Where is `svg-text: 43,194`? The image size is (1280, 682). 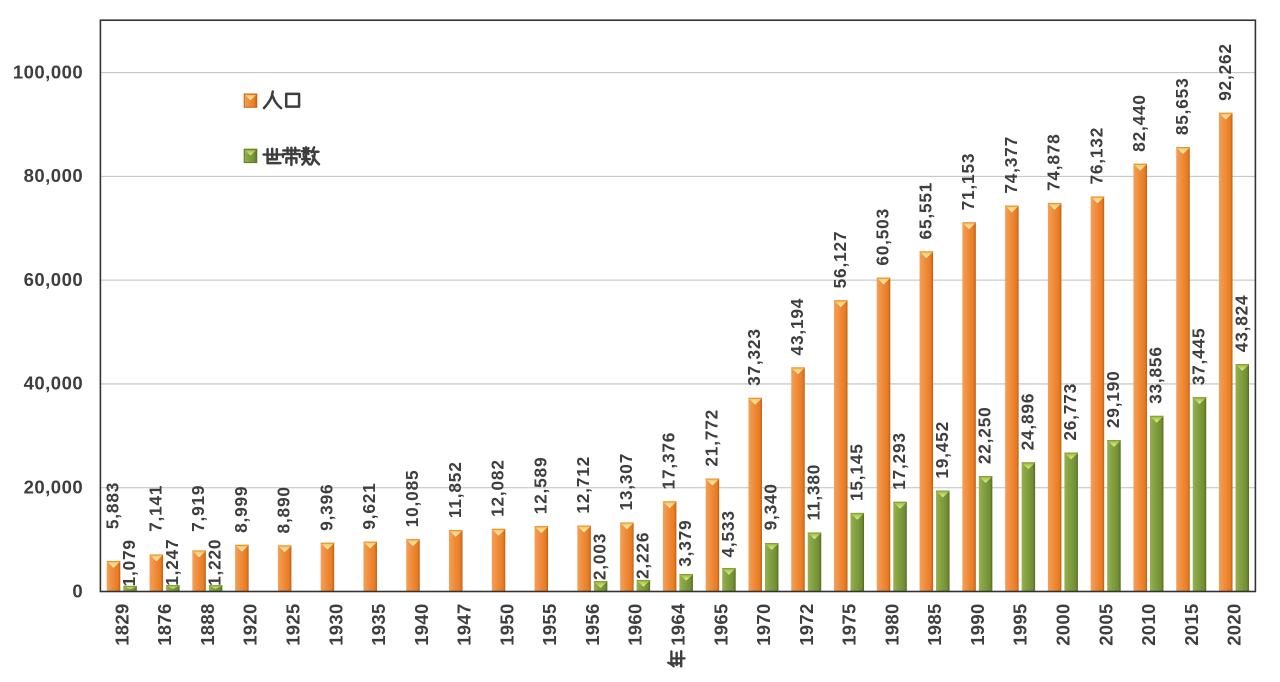
svg-text: 43,194 is located at coordinates (797, 327).